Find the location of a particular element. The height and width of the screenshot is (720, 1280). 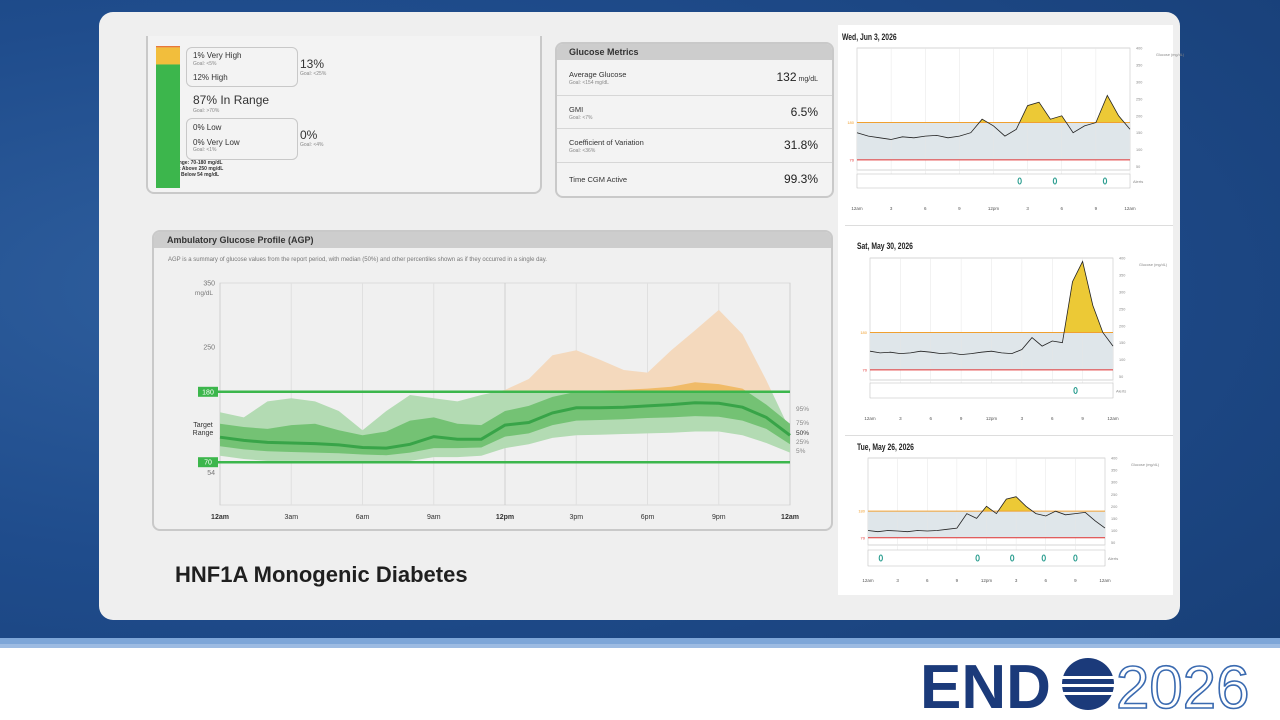

daily-title: Tue, May 26, 2026 is located at coordinates (885, 447).